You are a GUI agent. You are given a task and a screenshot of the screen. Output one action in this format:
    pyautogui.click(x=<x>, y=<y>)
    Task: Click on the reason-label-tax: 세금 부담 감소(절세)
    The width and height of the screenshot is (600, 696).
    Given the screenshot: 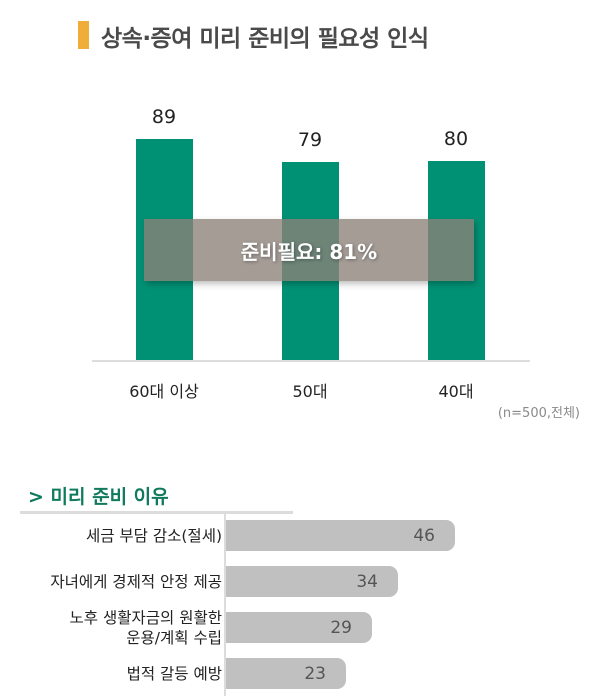 What is the action you would take?
    pyautogui.click(x=154, y=536)
    